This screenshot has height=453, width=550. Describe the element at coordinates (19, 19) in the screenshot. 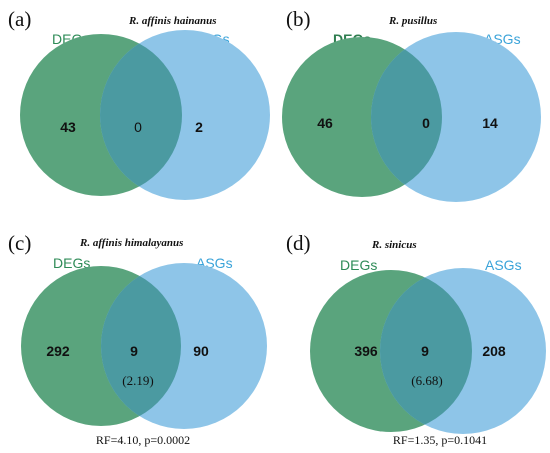

I see `panel-letter: (a)` at that location.